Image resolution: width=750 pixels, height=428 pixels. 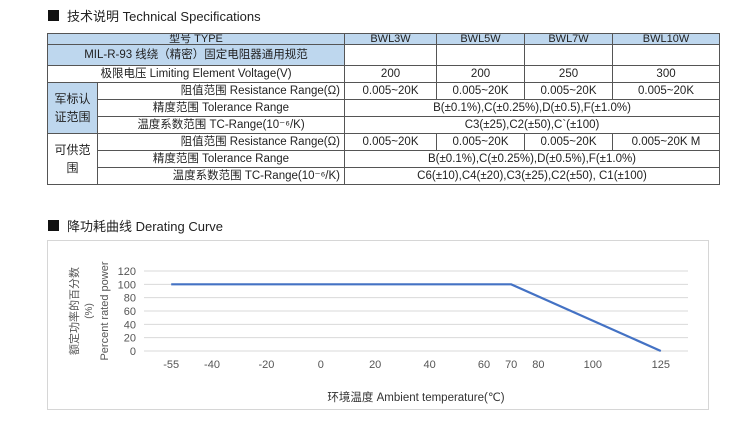 What do you see at coordinates (72, 108) in the screenshot?
I see `military-group-label: 军标认证范围` at bounding box center [72, 108].